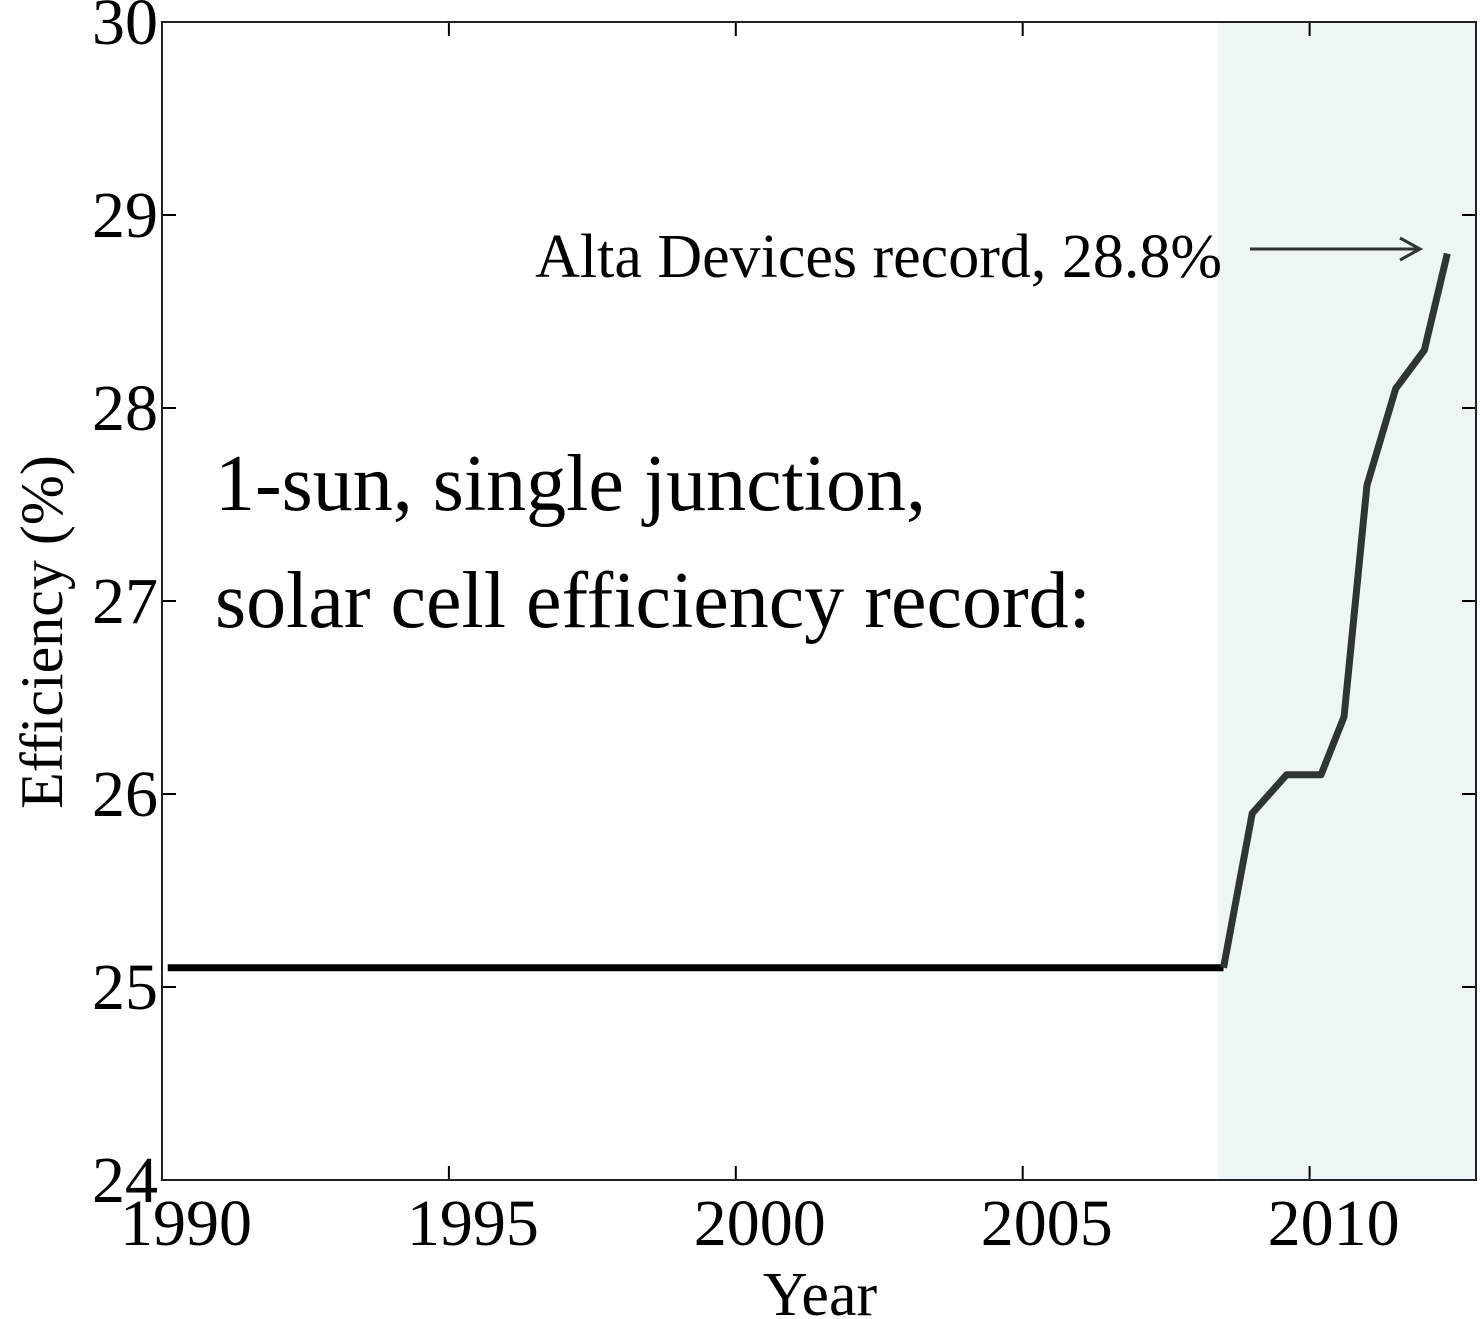 The width and height of the screenshot is (1480, 1319). I want to click on y-axis-label: Efficiency (%), so click(42, 632).